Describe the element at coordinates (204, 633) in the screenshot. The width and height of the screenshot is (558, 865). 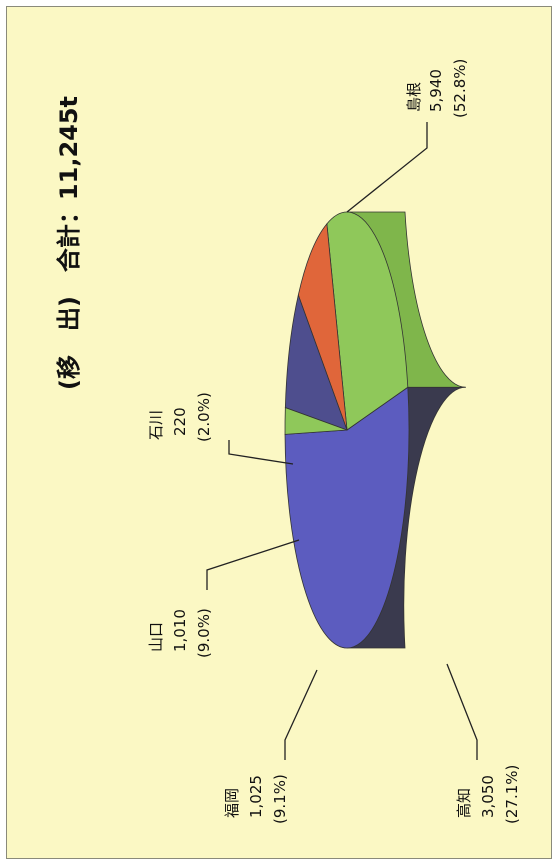
I see `label-yamaguchi-share: (9.0%)` at that location.